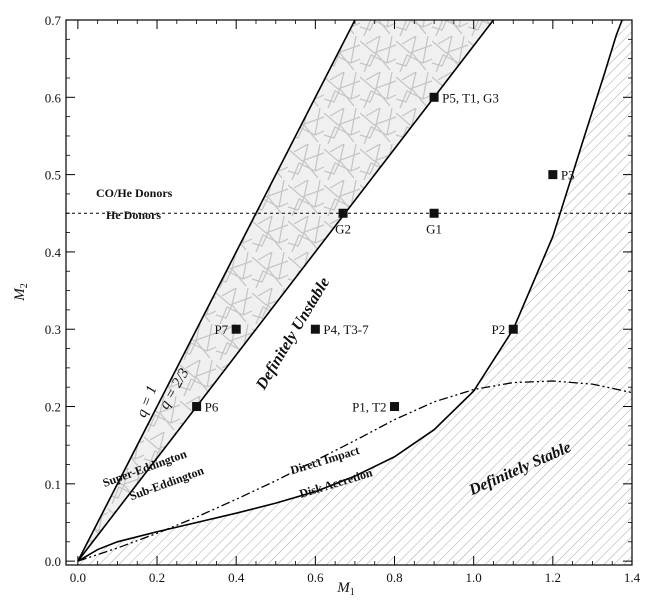 This screenshot has height=600, width=660. Describe the element at coordinates (315, 577) in the screenshot. I see `x-tick-label: 0.6` at that location.